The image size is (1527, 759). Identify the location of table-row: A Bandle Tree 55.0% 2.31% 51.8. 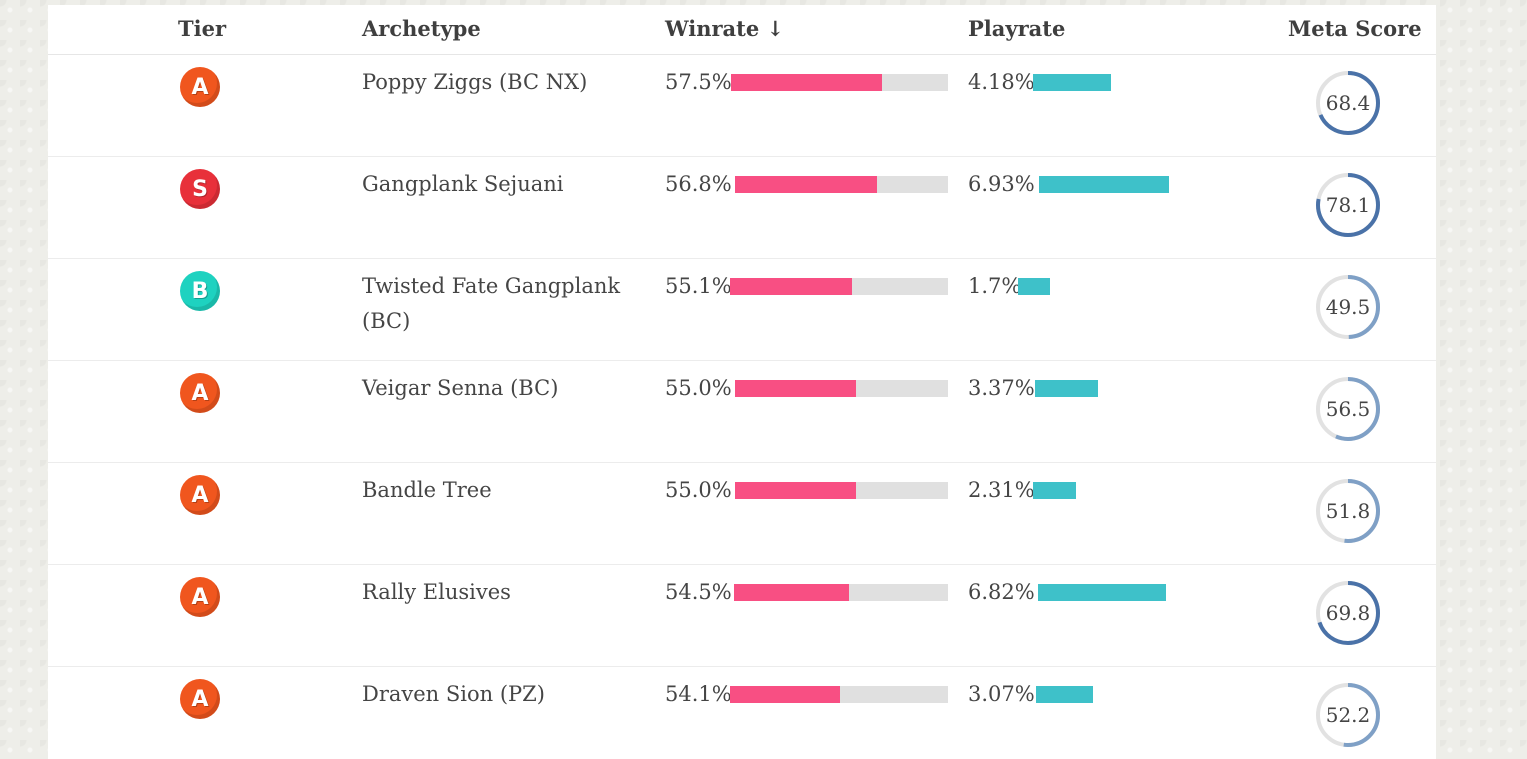
(742, 514).